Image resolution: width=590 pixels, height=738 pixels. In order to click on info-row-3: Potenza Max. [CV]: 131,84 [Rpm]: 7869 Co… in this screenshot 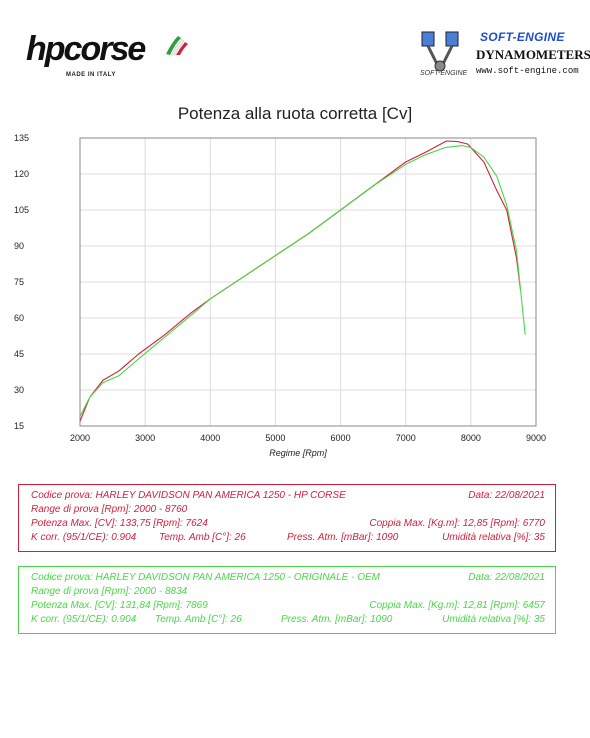, I will do `click(288, 607)`.